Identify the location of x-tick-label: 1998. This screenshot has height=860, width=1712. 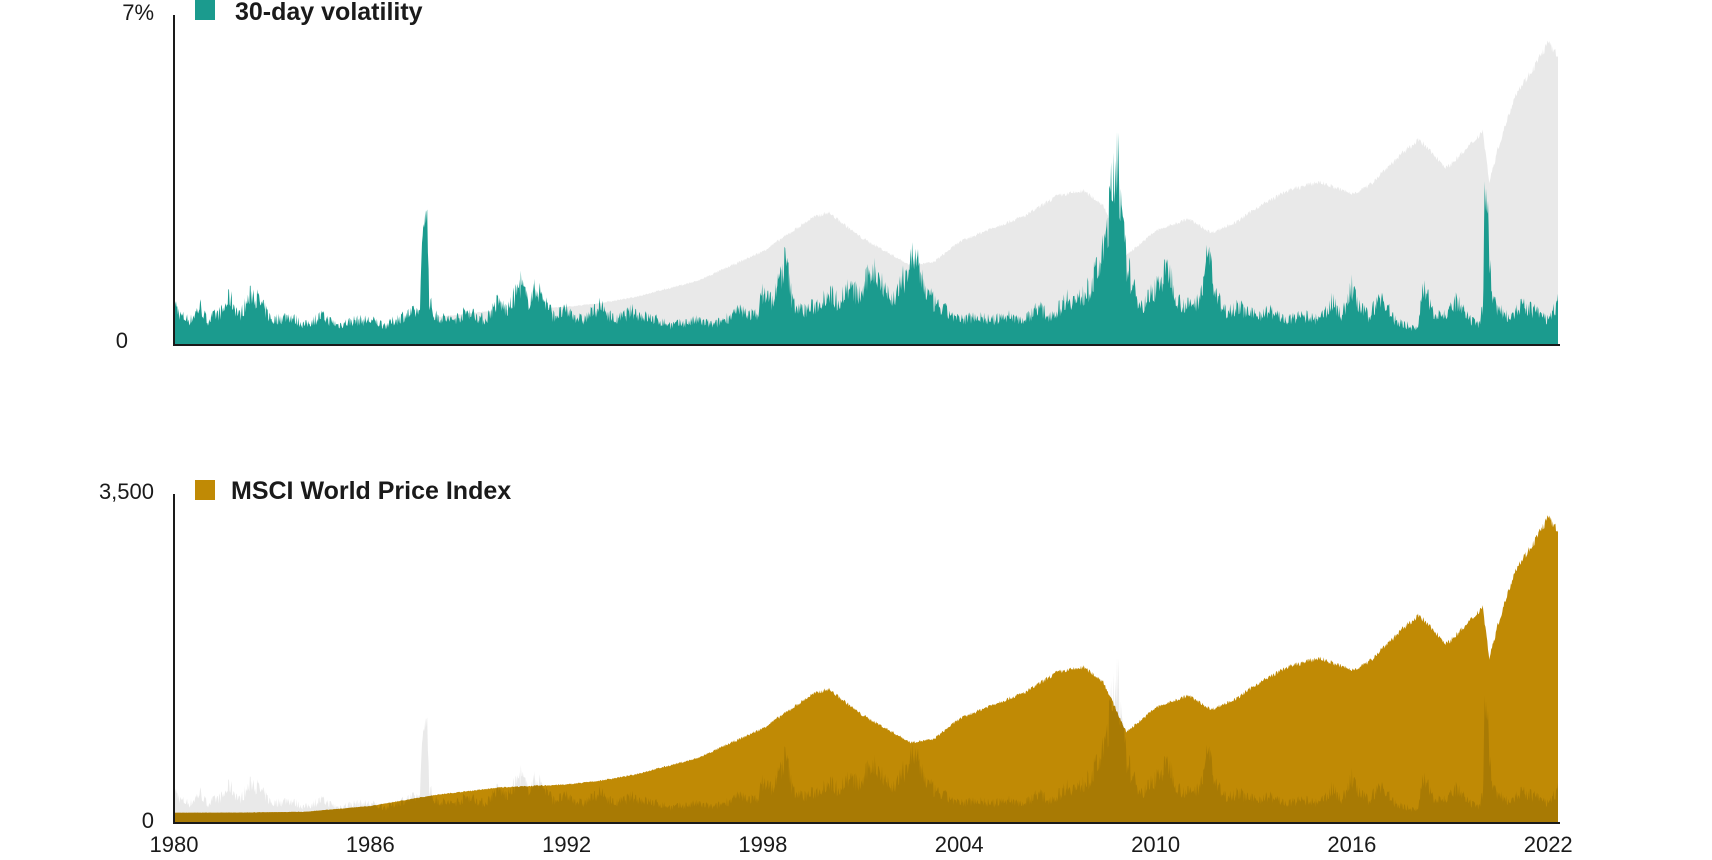
(762, 843).